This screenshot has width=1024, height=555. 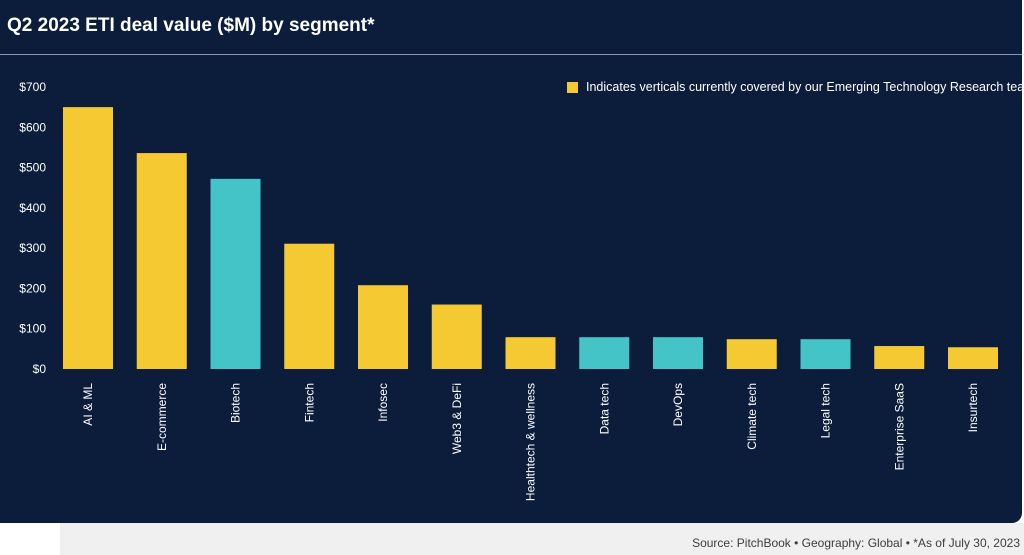 What do you see at coordinates (542, 539) in the screenshot?
I see `source-strip` at bounding box center [542, 539].